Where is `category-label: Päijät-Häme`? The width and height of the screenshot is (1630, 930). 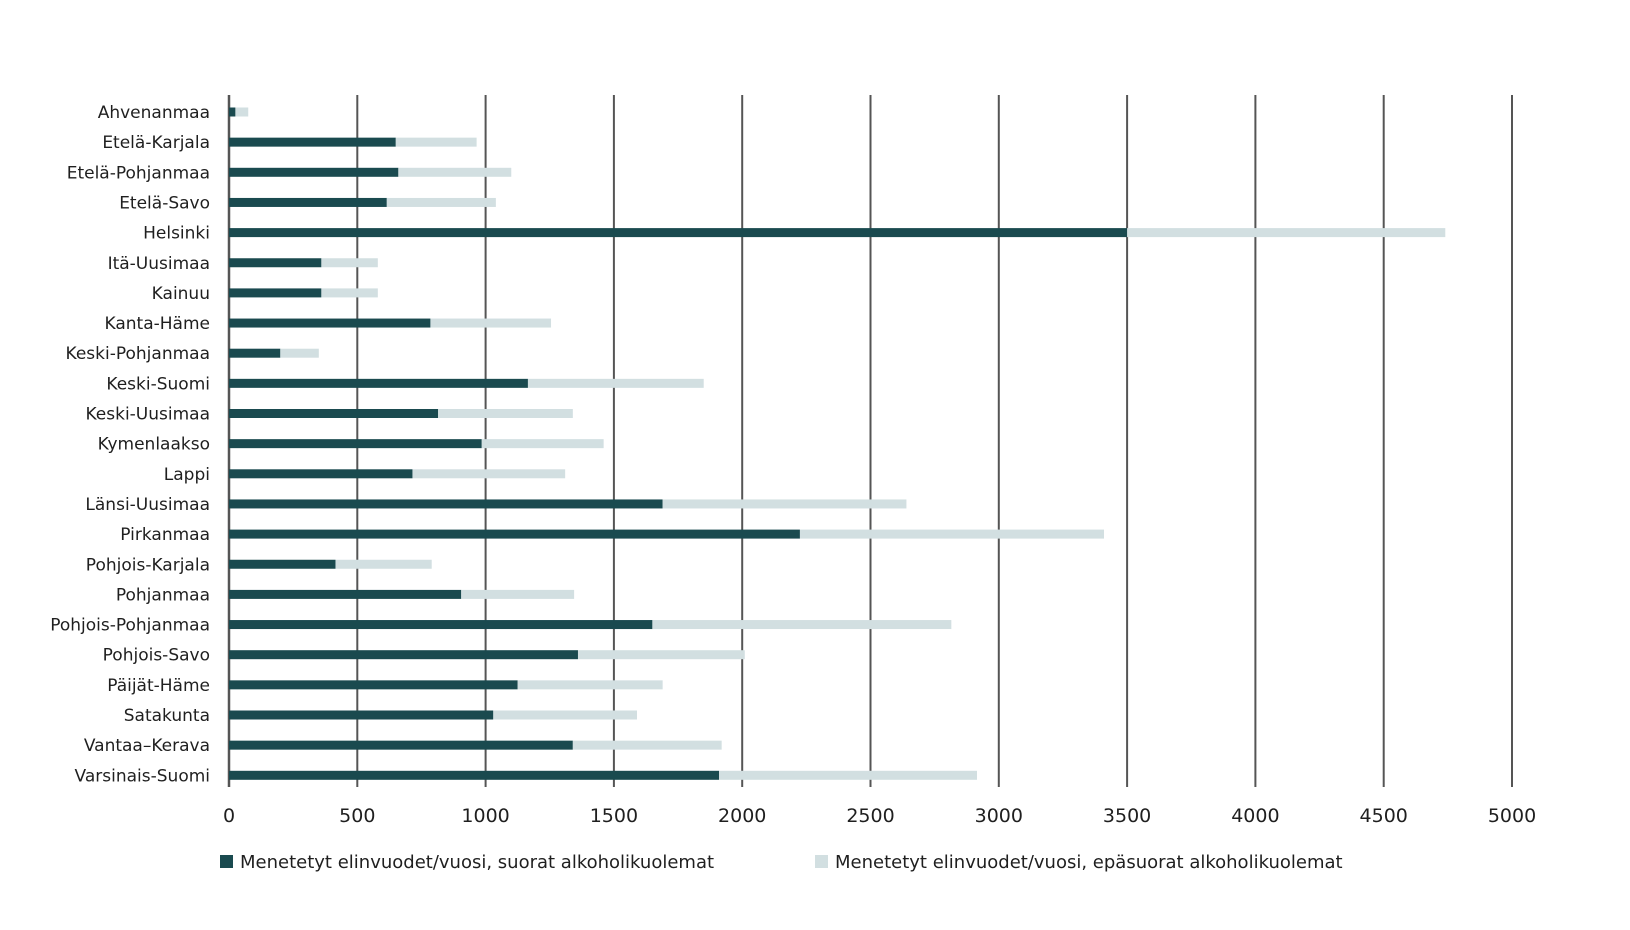 category-label: Päijät-Häme is located at coordinates (158, 686).